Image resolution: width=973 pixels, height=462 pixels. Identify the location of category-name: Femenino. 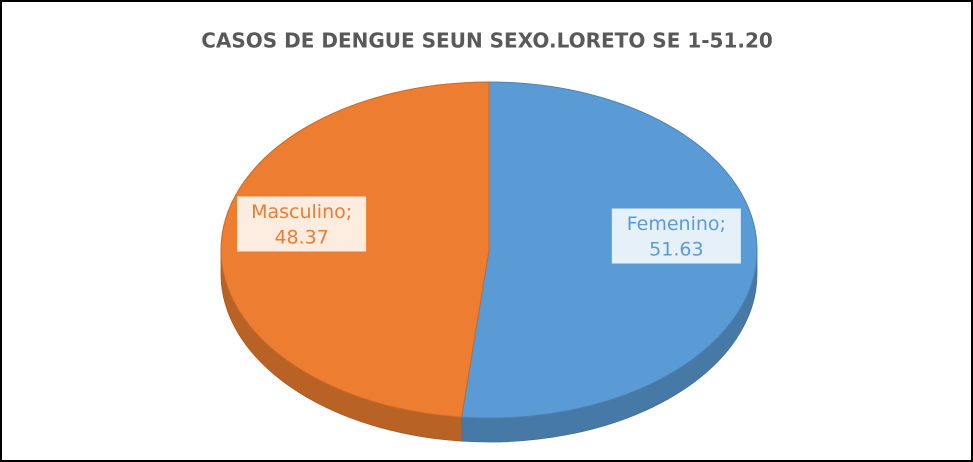
(673, 224).